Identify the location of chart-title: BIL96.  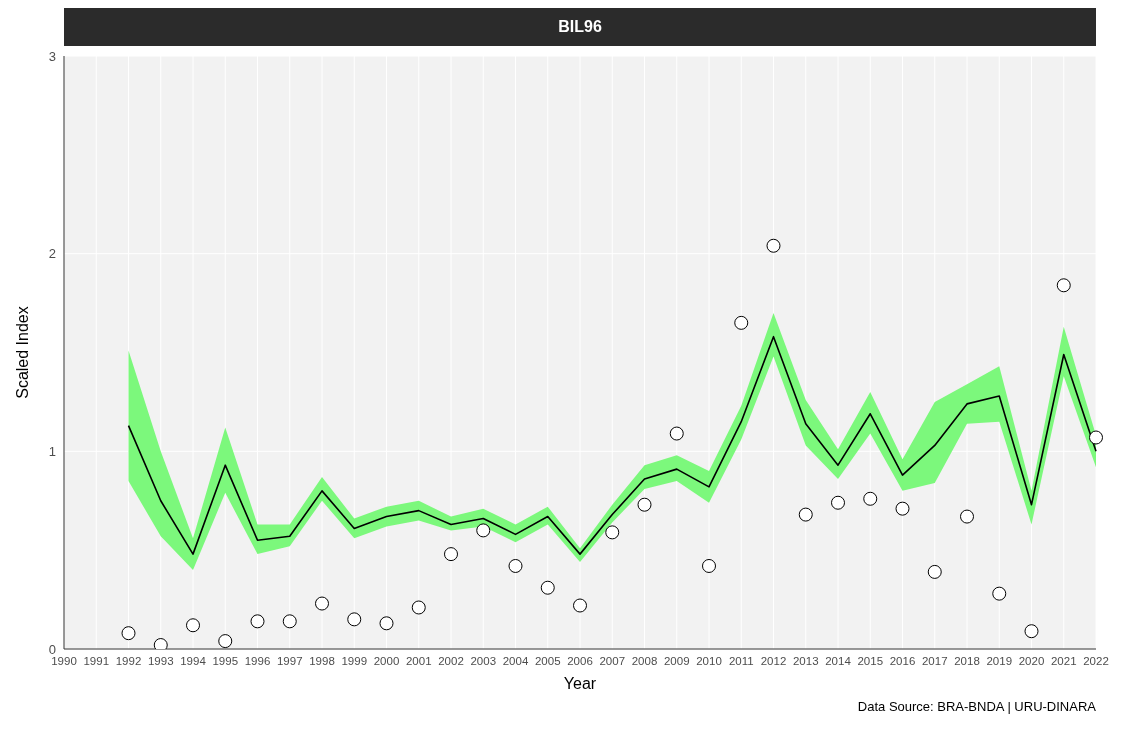
(580, 27).